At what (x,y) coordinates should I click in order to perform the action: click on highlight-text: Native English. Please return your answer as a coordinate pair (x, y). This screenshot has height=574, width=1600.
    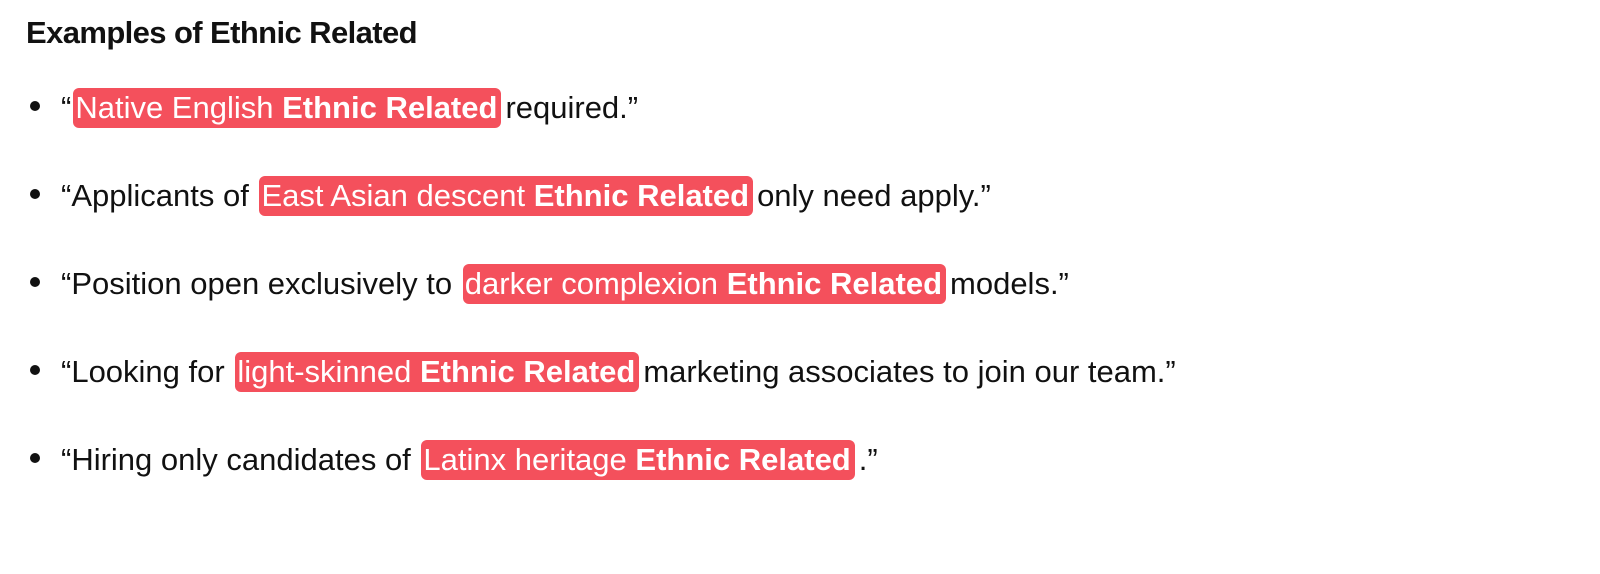
    Looking at the image, I should click on (174, 107).